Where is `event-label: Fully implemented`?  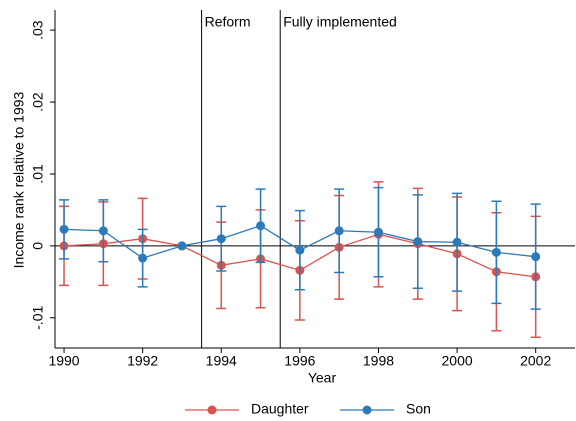
event-label: Fully implemented is located at coordinates (340, 22).